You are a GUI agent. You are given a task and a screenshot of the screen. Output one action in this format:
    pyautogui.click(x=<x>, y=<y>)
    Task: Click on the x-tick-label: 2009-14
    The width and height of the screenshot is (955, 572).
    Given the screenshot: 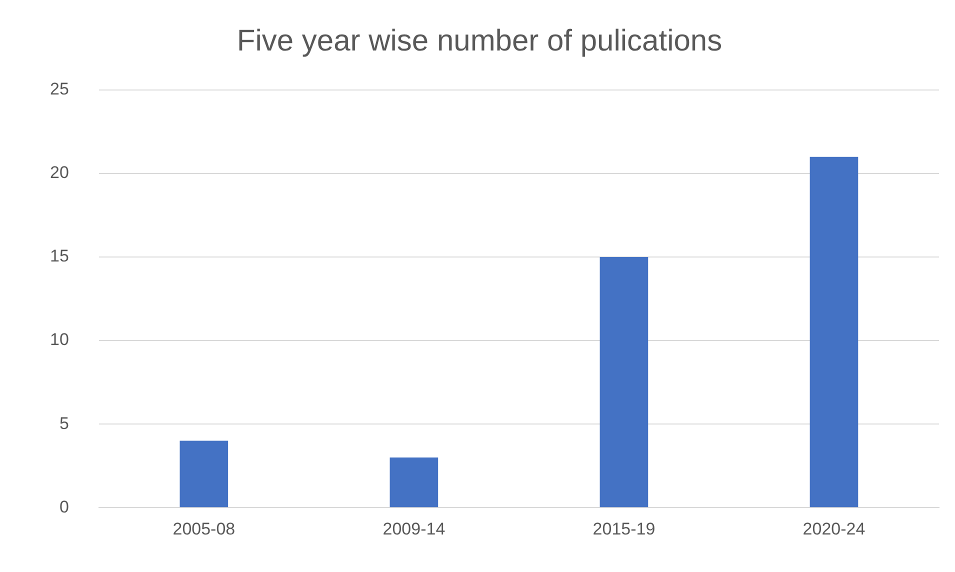 What is the action you would take?
    pyautogui.click(x=414, y=528)
    